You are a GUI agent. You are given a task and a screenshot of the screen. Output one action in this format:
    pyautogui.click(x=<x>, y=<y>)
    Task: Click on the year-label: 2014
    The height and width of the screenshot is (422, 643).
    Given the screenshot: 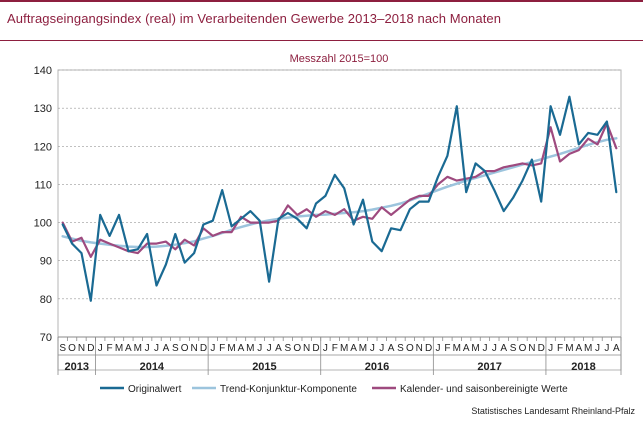 What is the action you would take?
    pyautogui.click(x=152, y=367)
    